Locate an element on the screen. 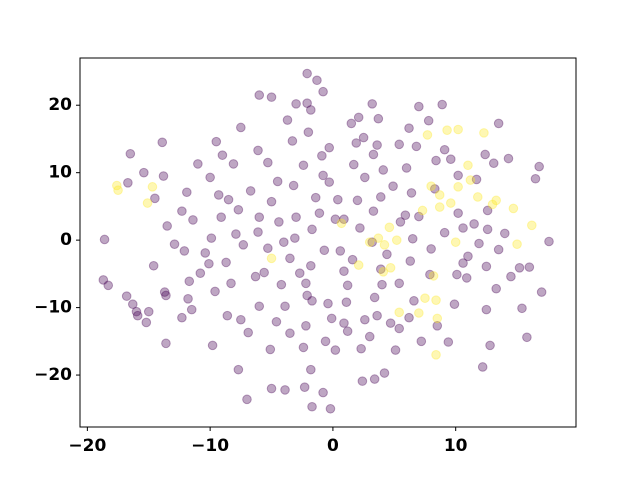  y-tick-label: −10 is located at coordinates (53, 308).